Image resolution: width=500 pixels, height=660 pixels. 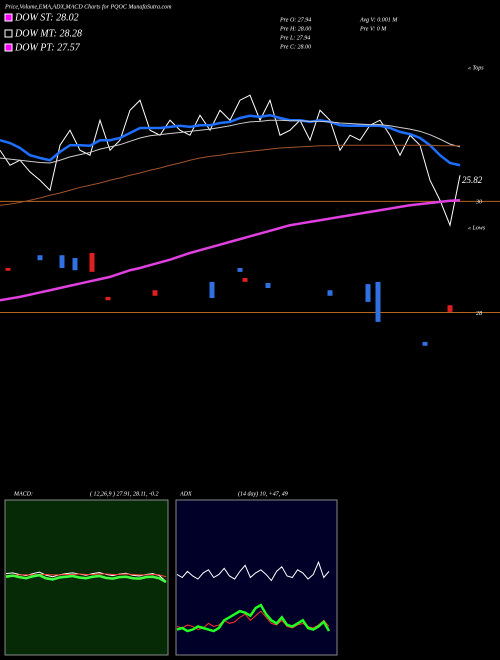 I want to click on info: Pre V: 0 M, so click(x=373, y=29).